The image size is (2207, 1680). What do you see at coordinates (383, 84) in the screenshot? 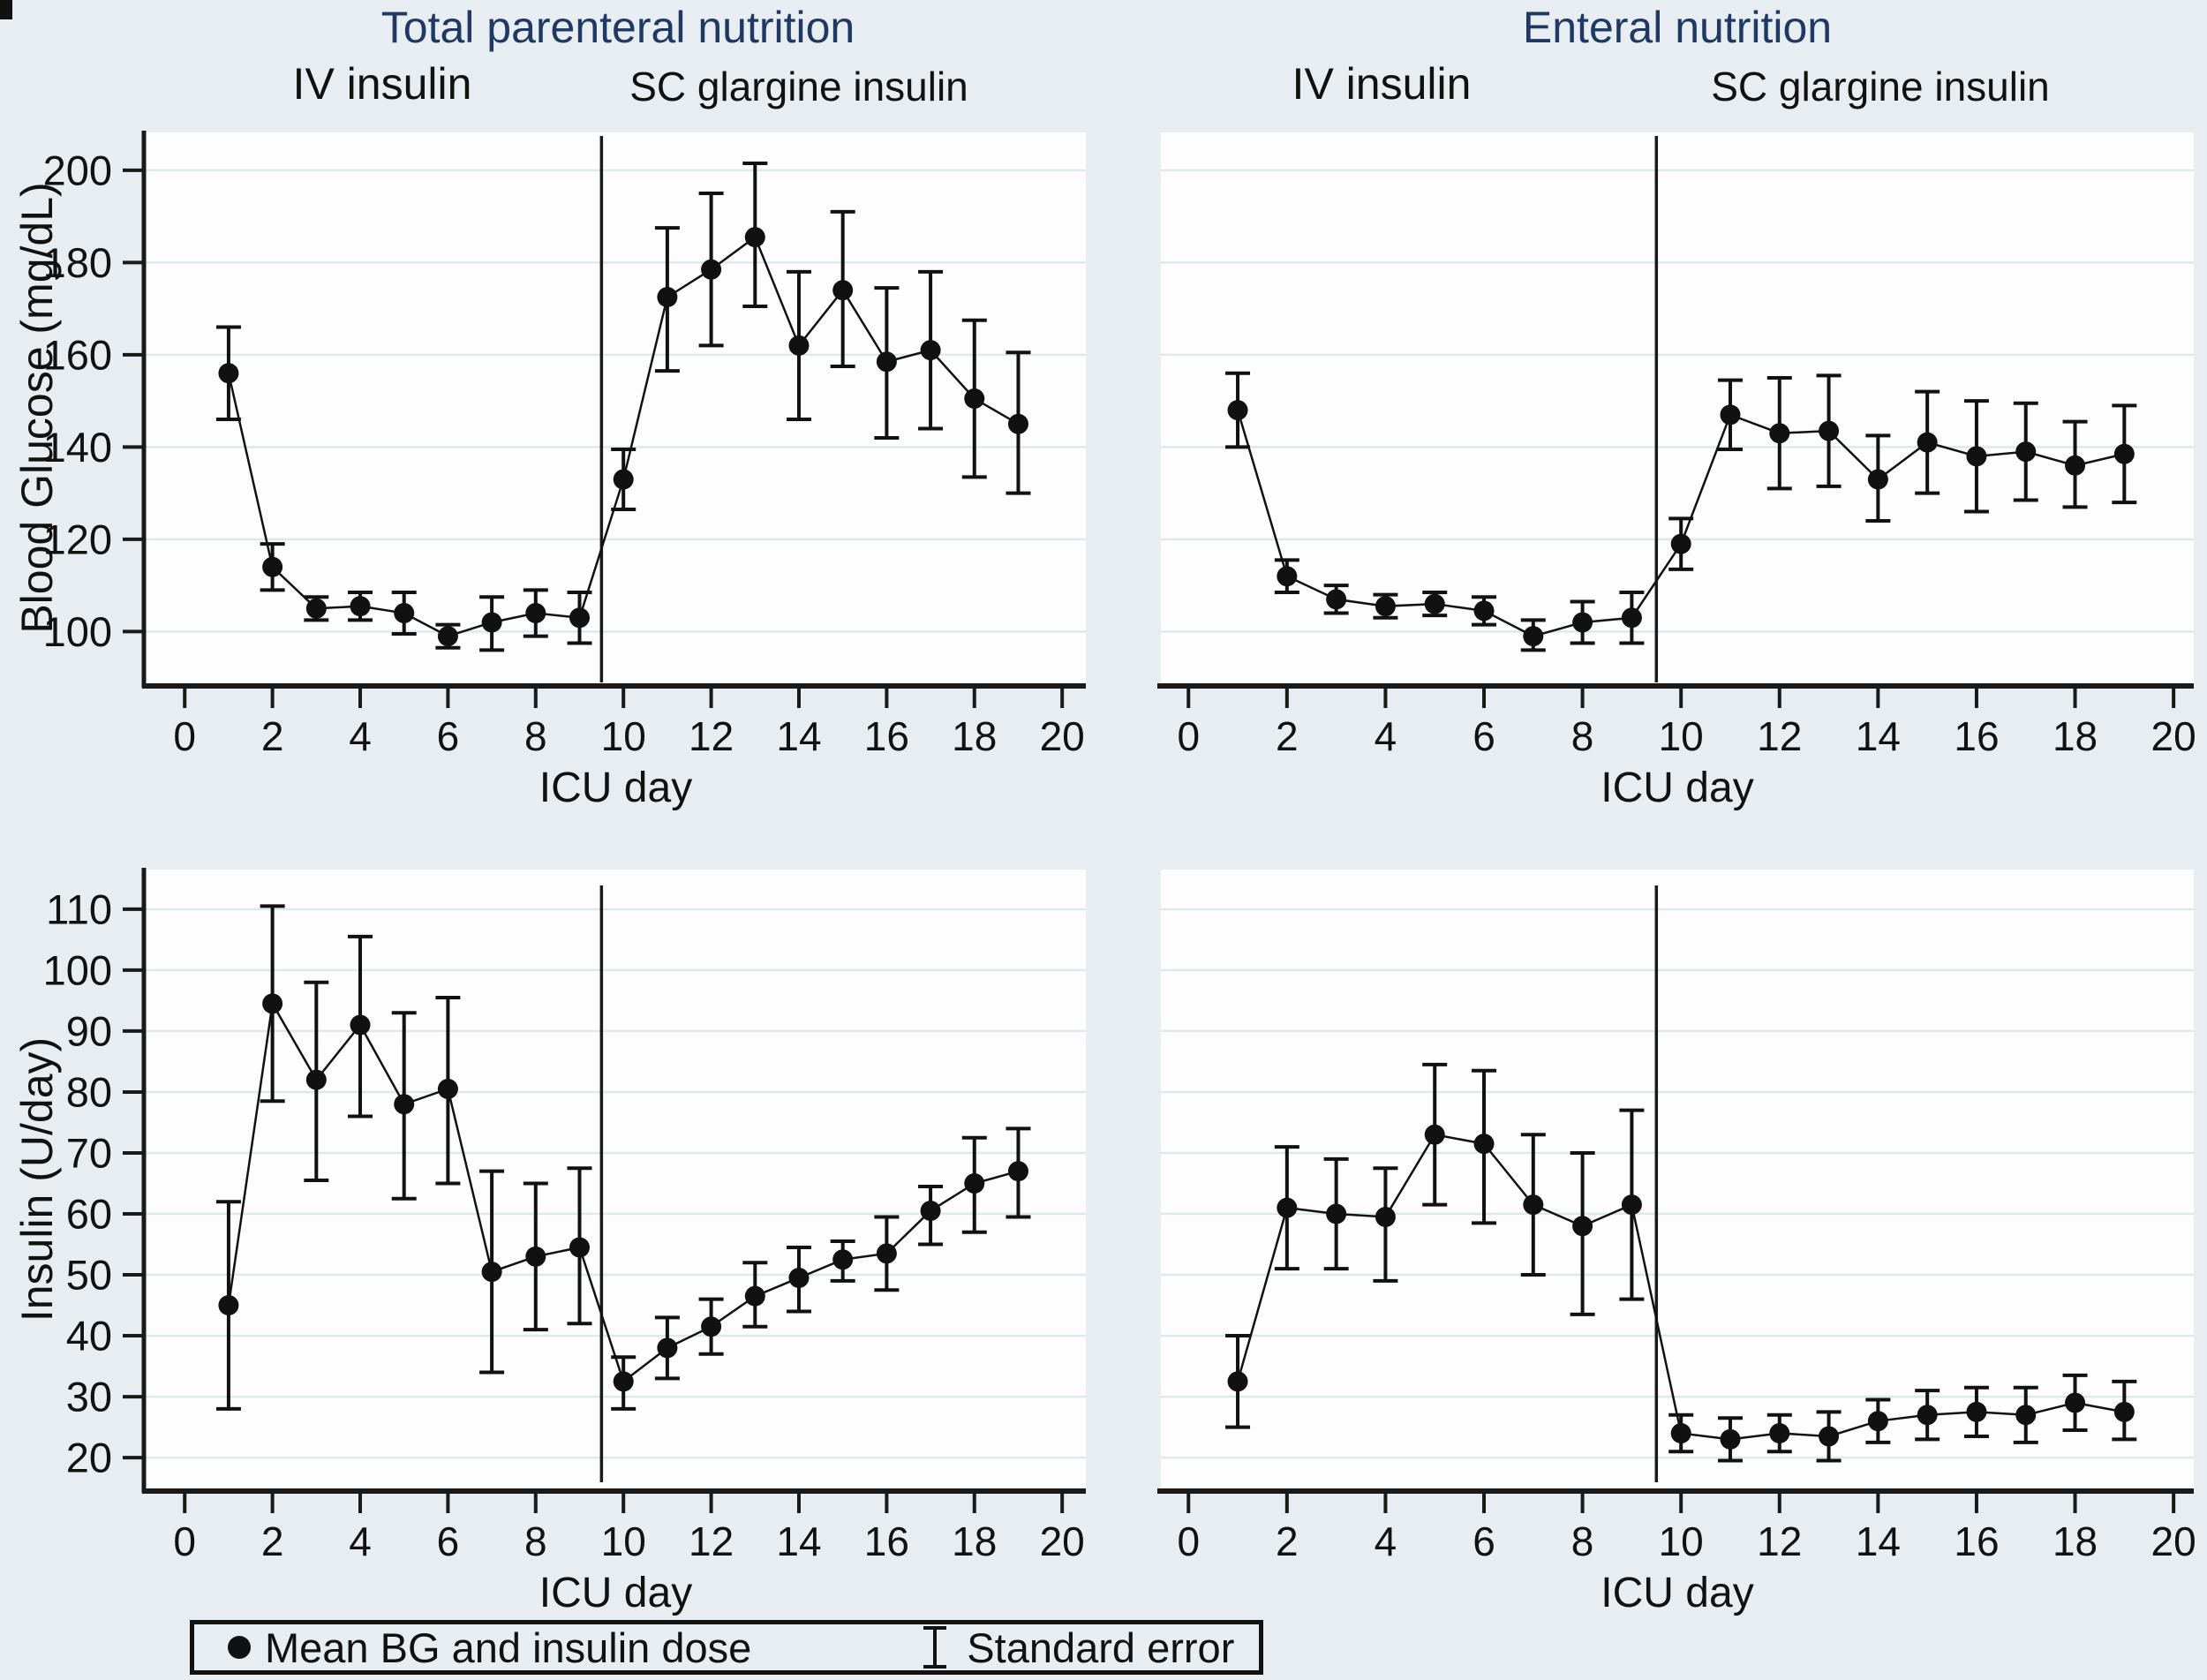
I see `phase-label-iv-insulin: IV insulin` at bounding box center [383, 84].